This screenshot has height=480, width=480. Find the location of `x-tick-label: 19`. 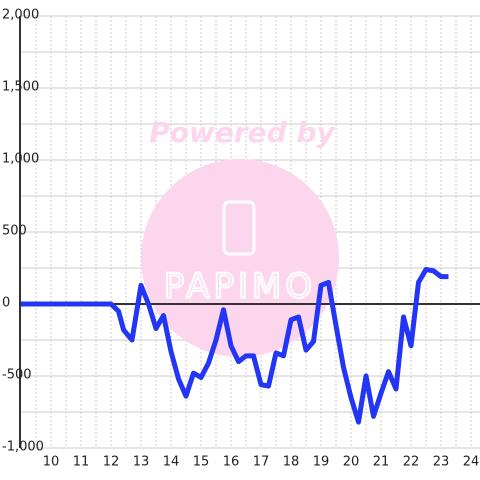

x-tick-label: 19 is located at coordinates (321, 462).